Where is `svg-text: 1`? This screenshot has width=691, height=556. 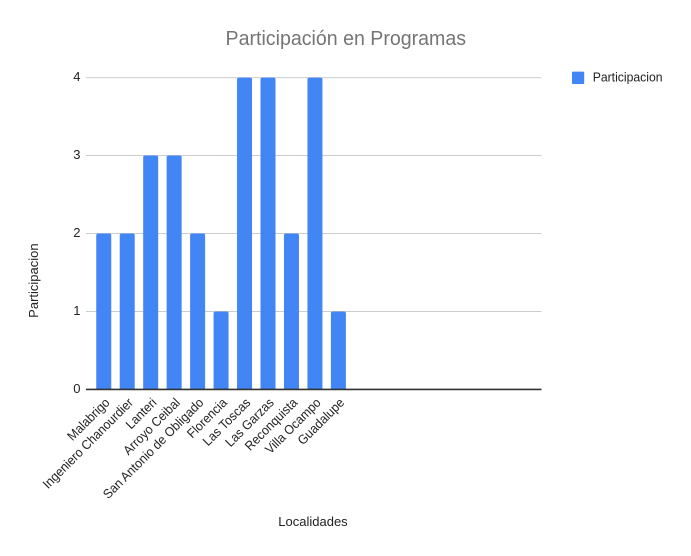 svg-text: 1 is located at coordinates (76, 310).